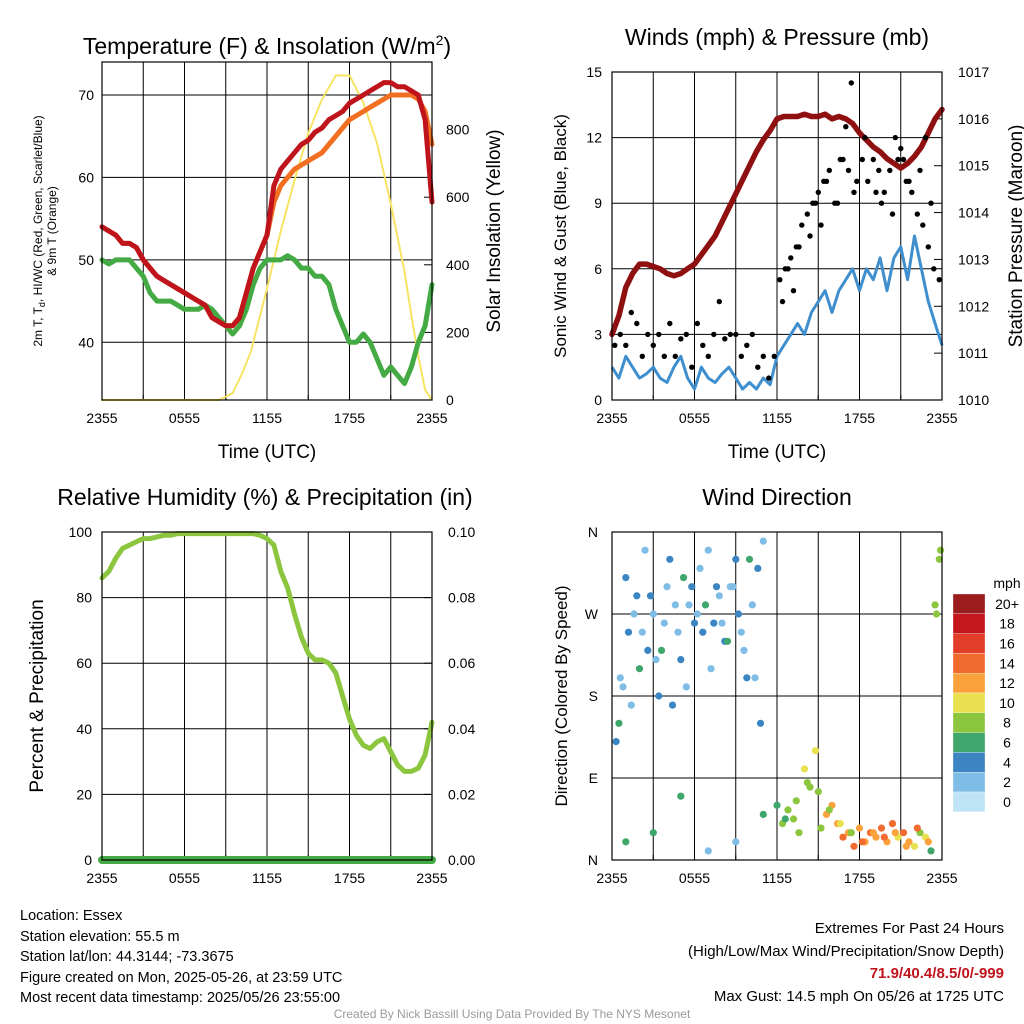 This screenshot has height=1024, width=1024. What do you see at coordinates (38, 208) in the screenshot?
I see `y-label-part: , HI/WC (Red, Green, Scarlet/Blue)` at bounding box center [38, 208].